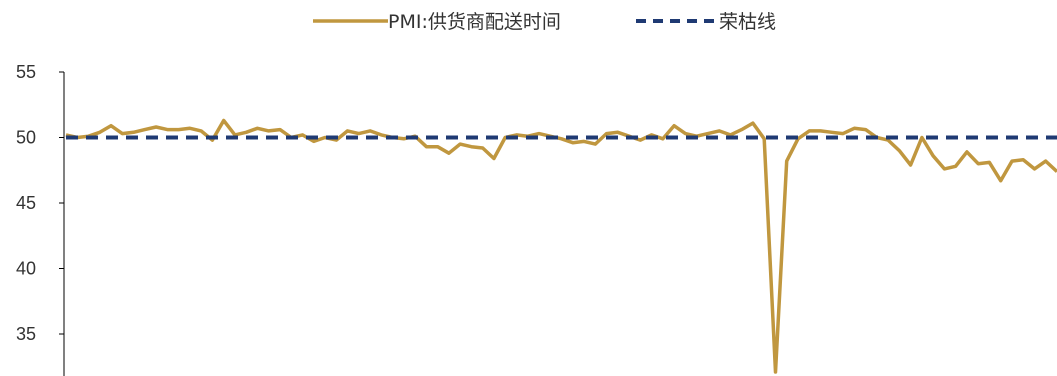 The width and height of the screenshot is (1057, 376). What do you see at coordinates (26, 269) in the screenshot?
I see `y-tick-label: 40` at bounding box center [26, 269].